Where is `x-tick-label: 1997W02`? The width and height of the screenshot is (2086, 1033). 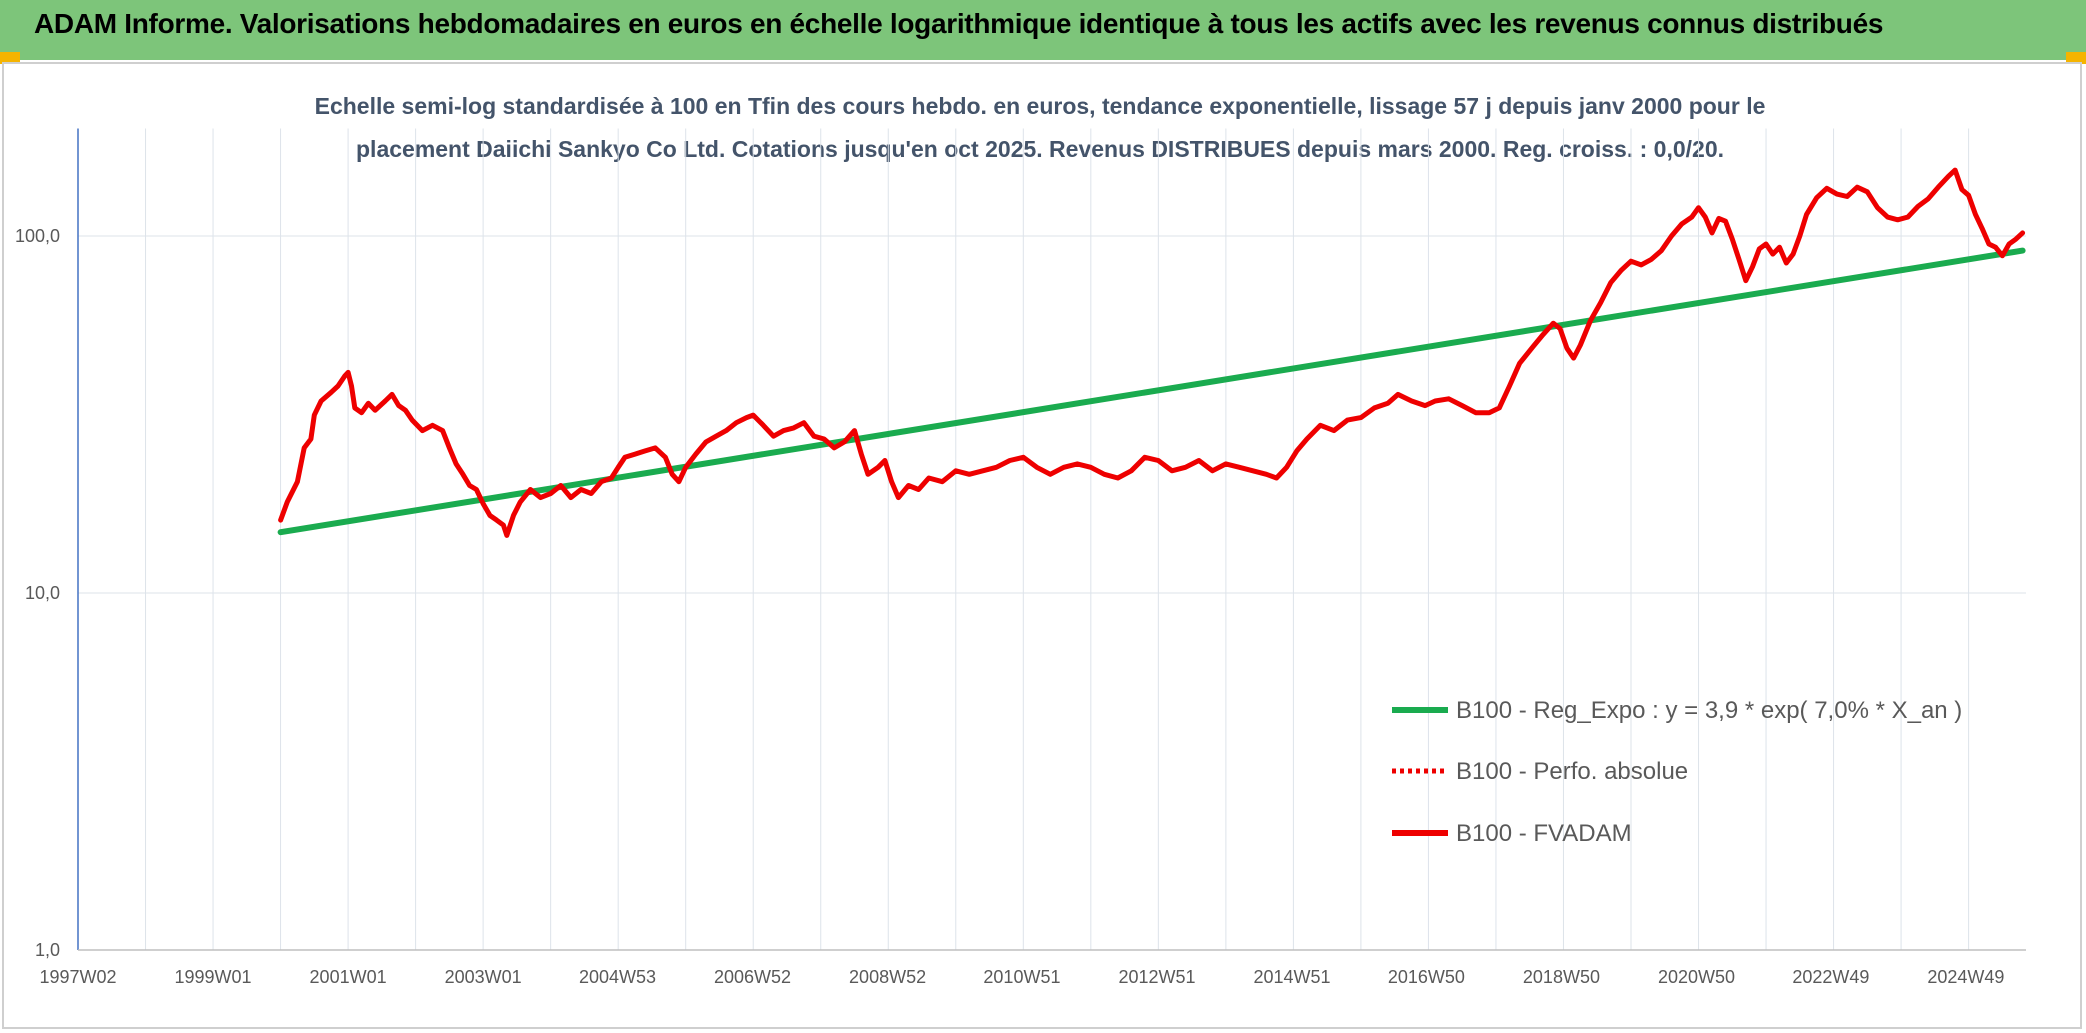 x-tick-label: 1997W02 is located at coordinates (77, 977).